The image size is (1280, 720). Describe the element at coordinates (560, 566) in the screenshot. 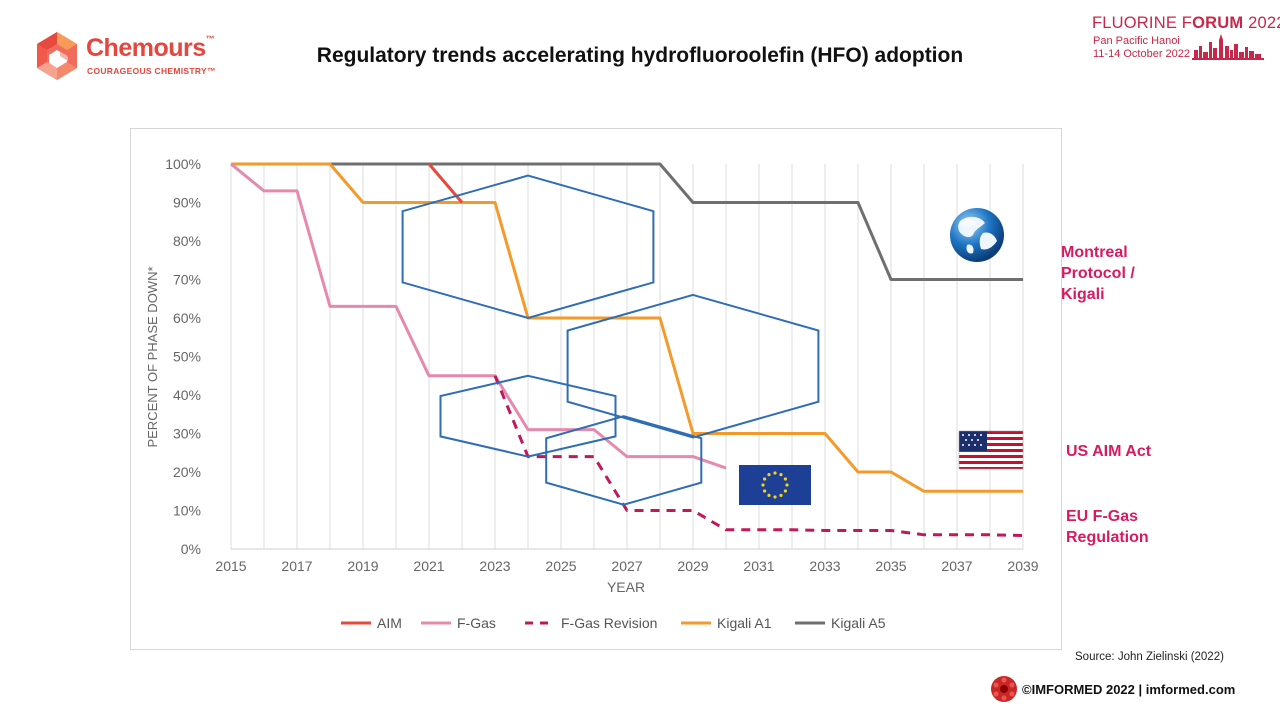

I see `x-tick-label: 2025` at that location.